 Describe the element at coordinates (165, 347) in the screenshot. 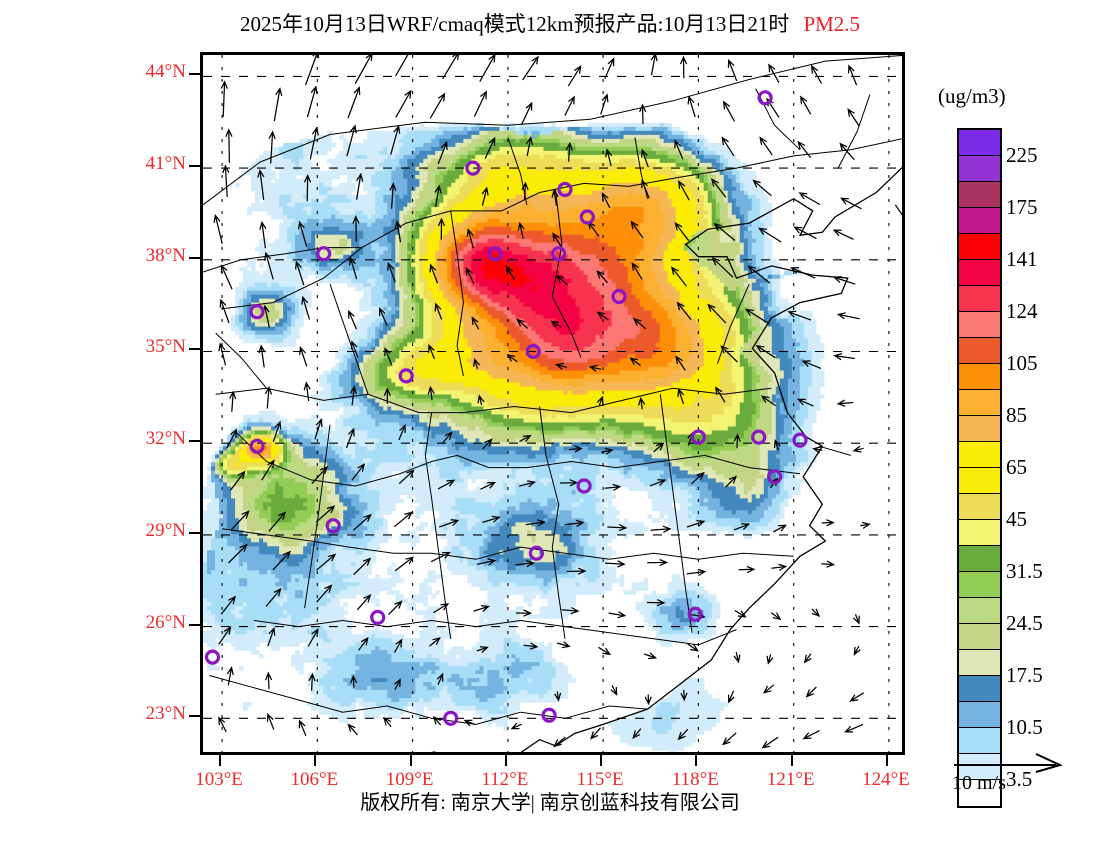

I see `y-axis-tick-label: 35°N` at that location.